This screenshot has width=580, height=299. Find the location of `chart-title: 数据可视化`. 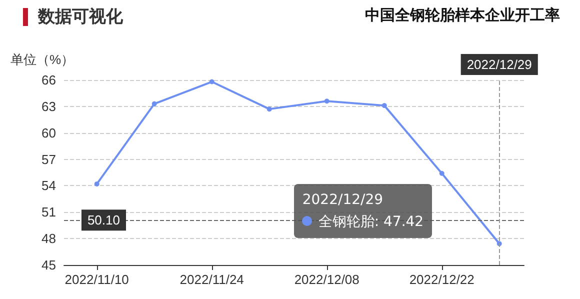

chart-title: 数据可视化 is located at coordinates (80, 17).